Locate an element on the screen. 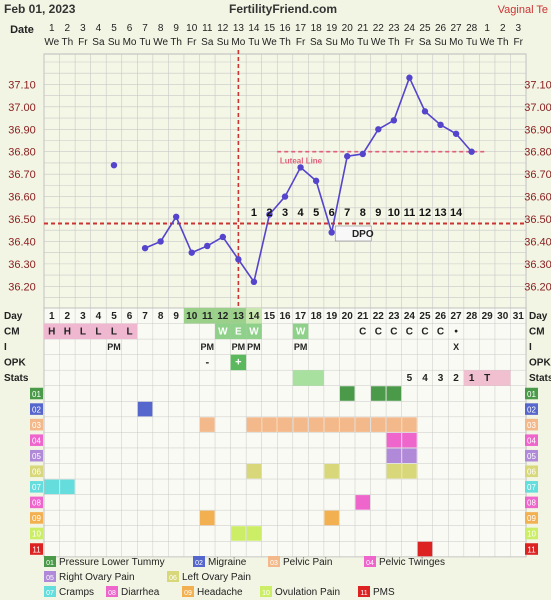 The image size is (551, 600). cm-value: W is located at coordinates (301, 332).